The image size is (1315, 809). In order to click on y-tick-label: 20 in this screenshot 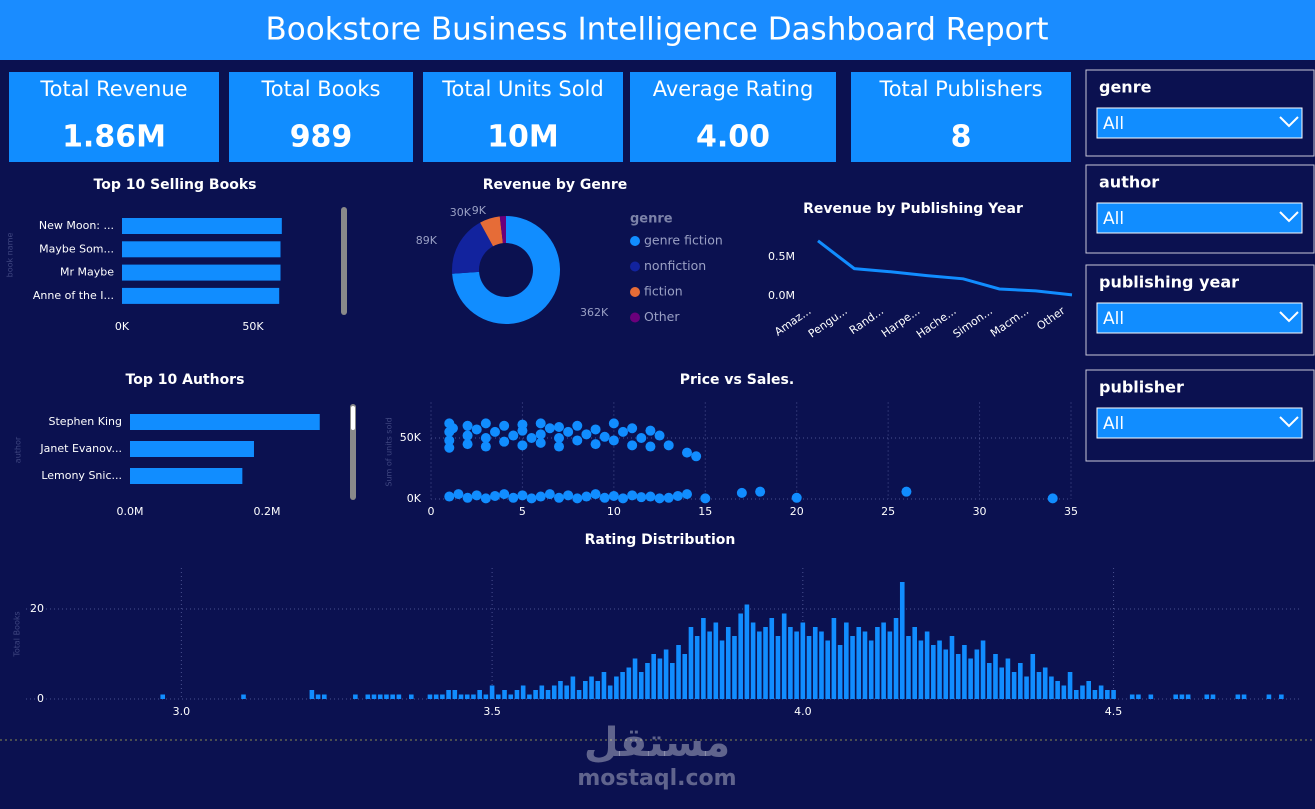, I will do `click(37, 608)`.